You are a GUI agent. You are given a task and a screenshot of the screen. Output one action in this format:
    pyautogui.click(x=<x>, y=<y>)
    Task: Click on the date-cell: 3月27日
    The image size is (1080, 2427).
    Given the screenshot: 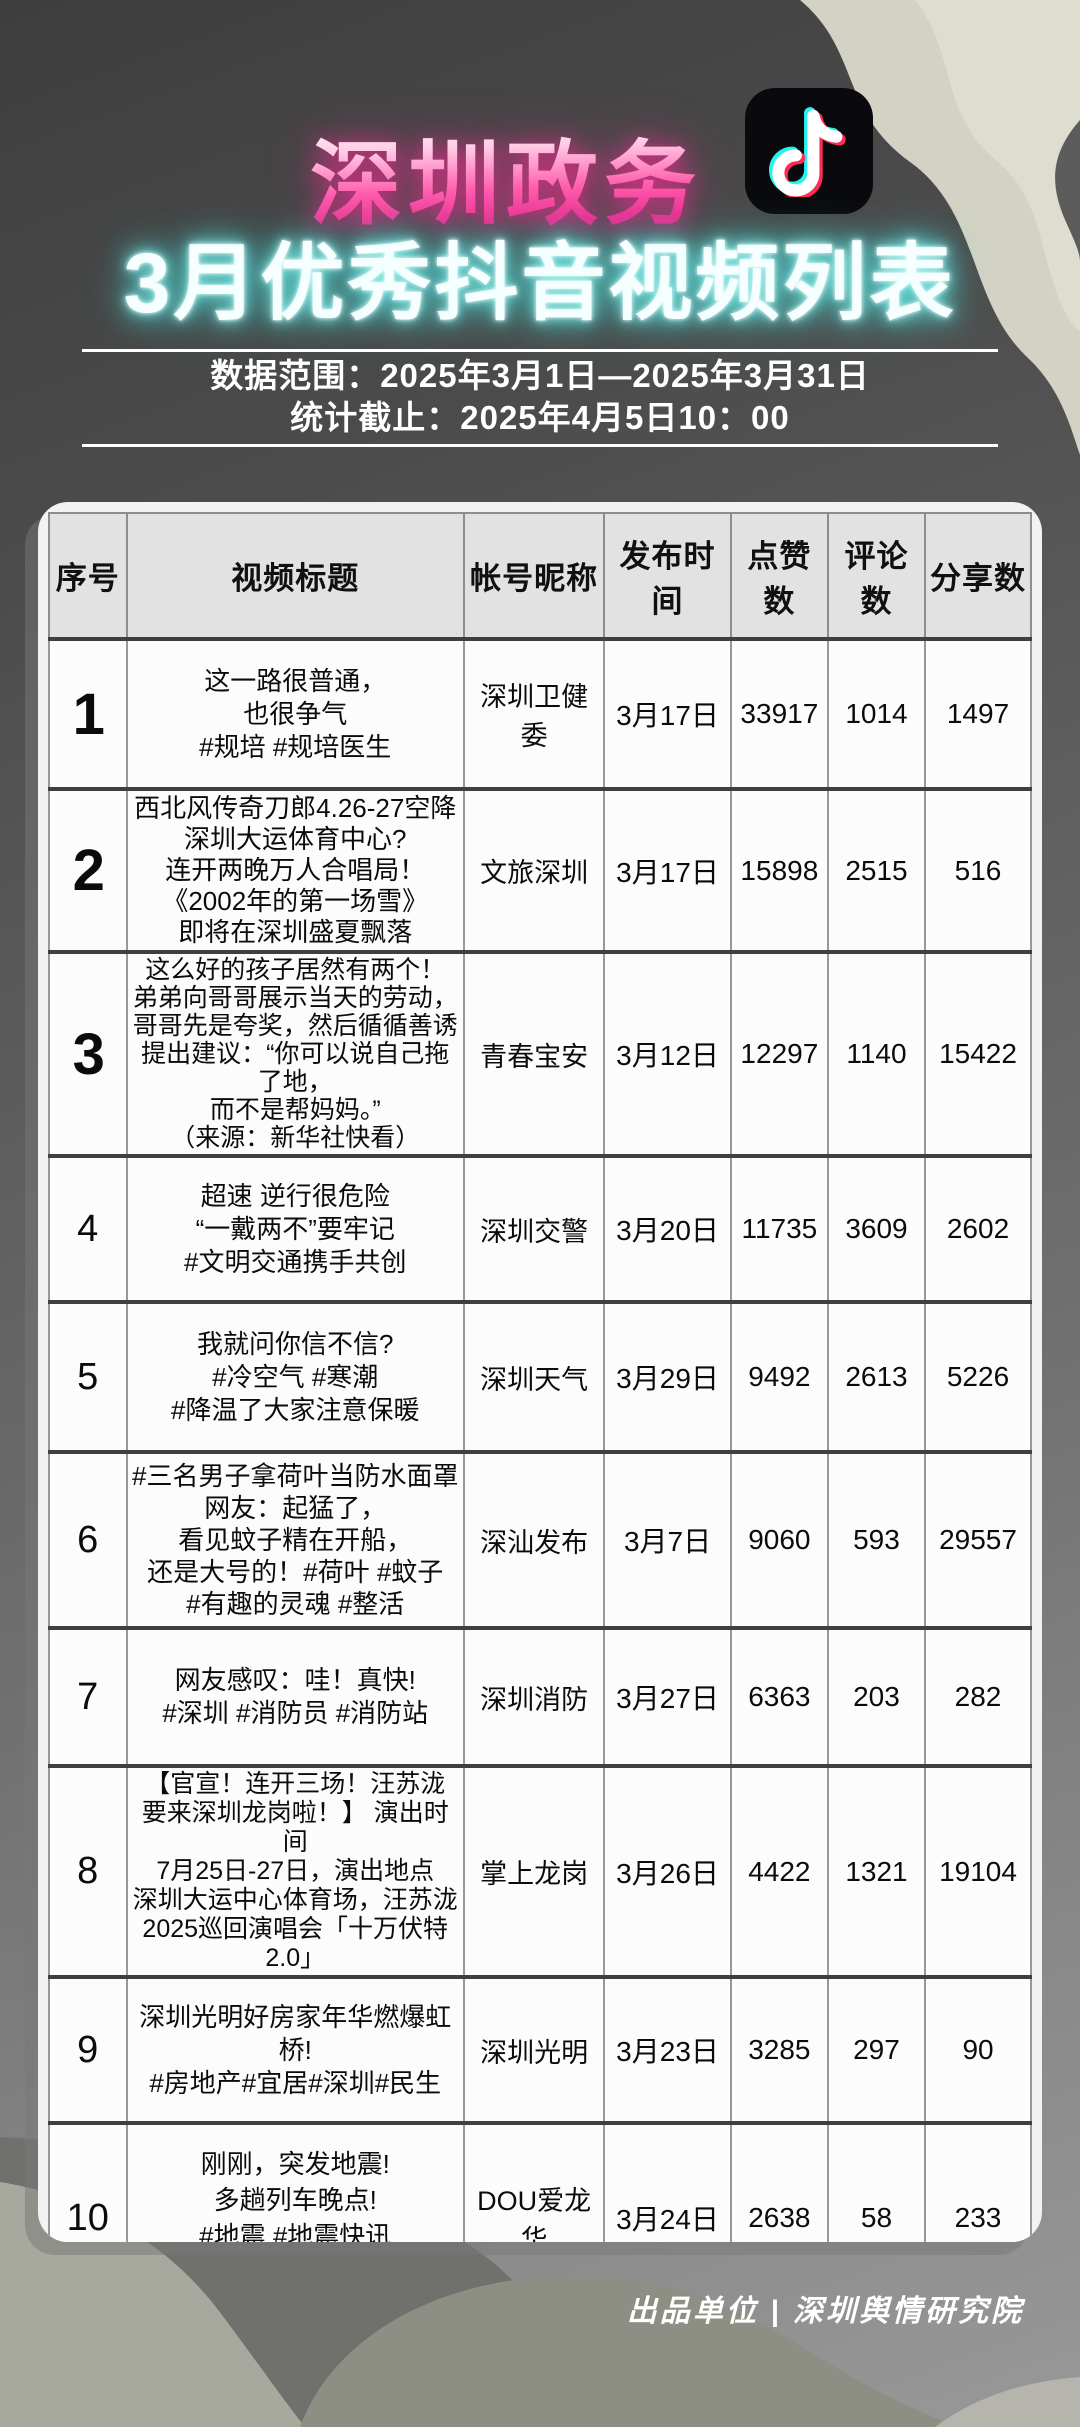 What is the action you would take?
    pyautogui.click(x=667, y=1697)
    